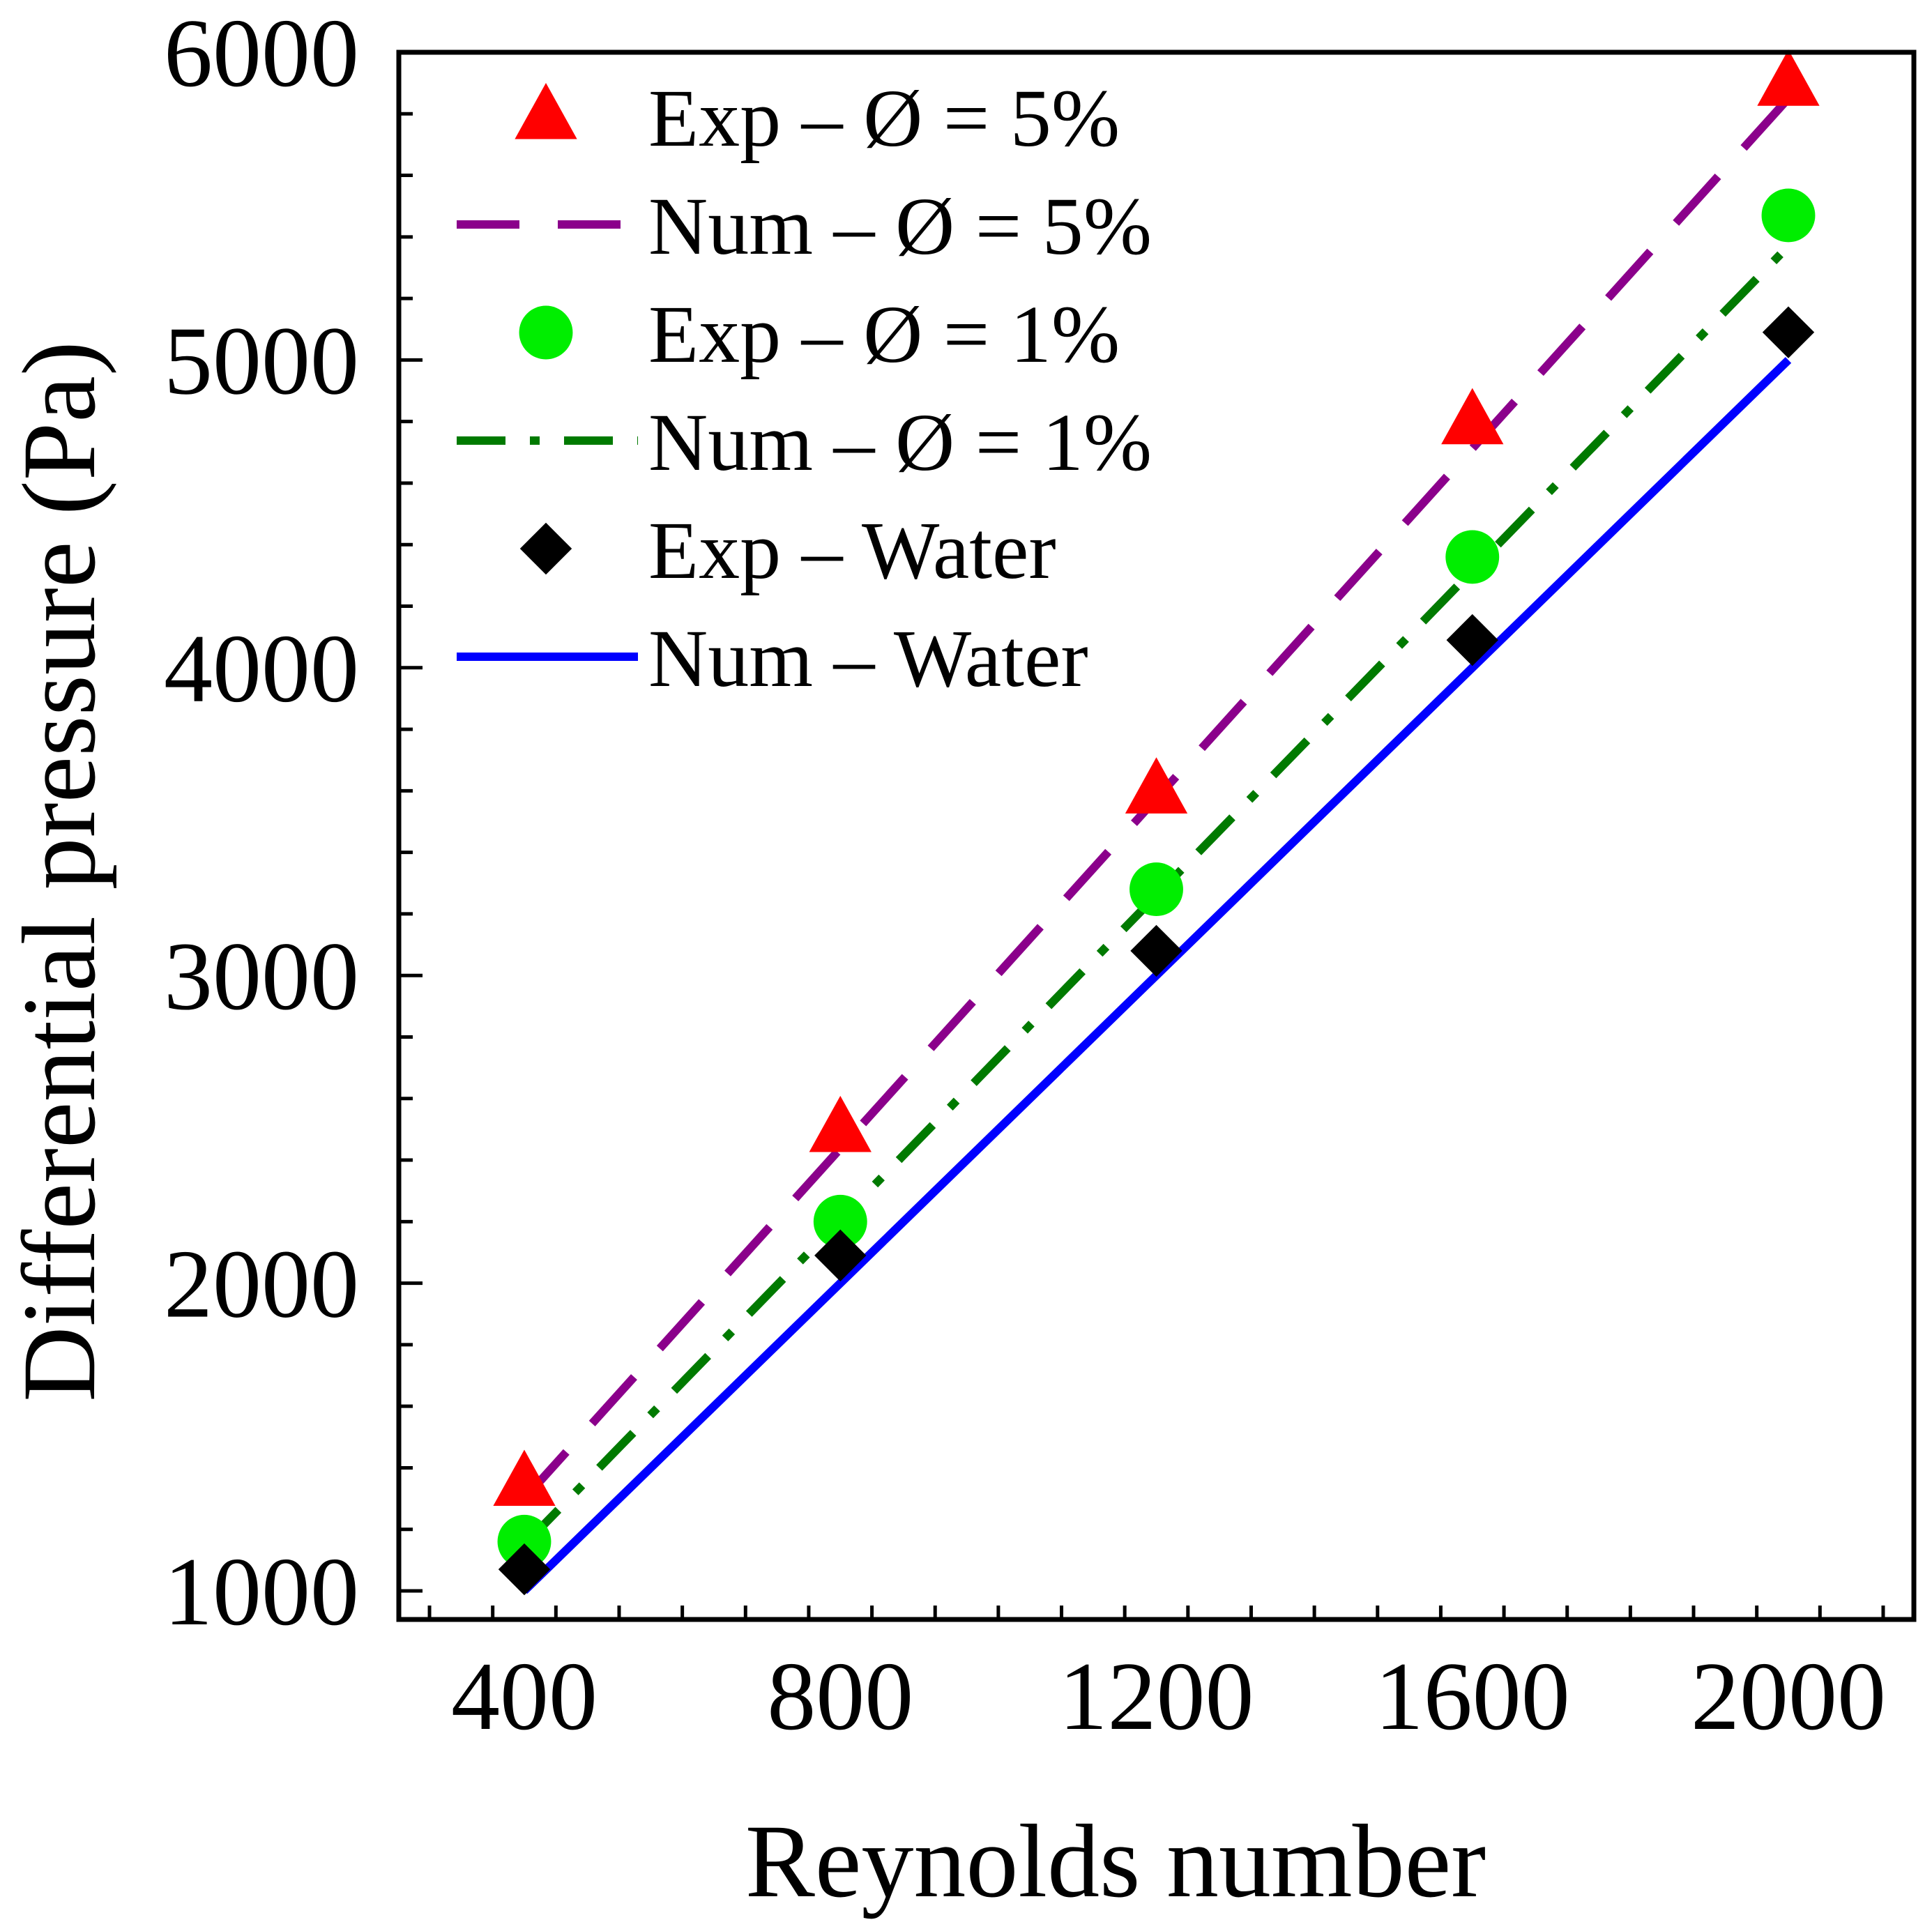 This screenshot has width=1932, height=1929. I want to click on y-tick-label: 6000, so click(261, 53).